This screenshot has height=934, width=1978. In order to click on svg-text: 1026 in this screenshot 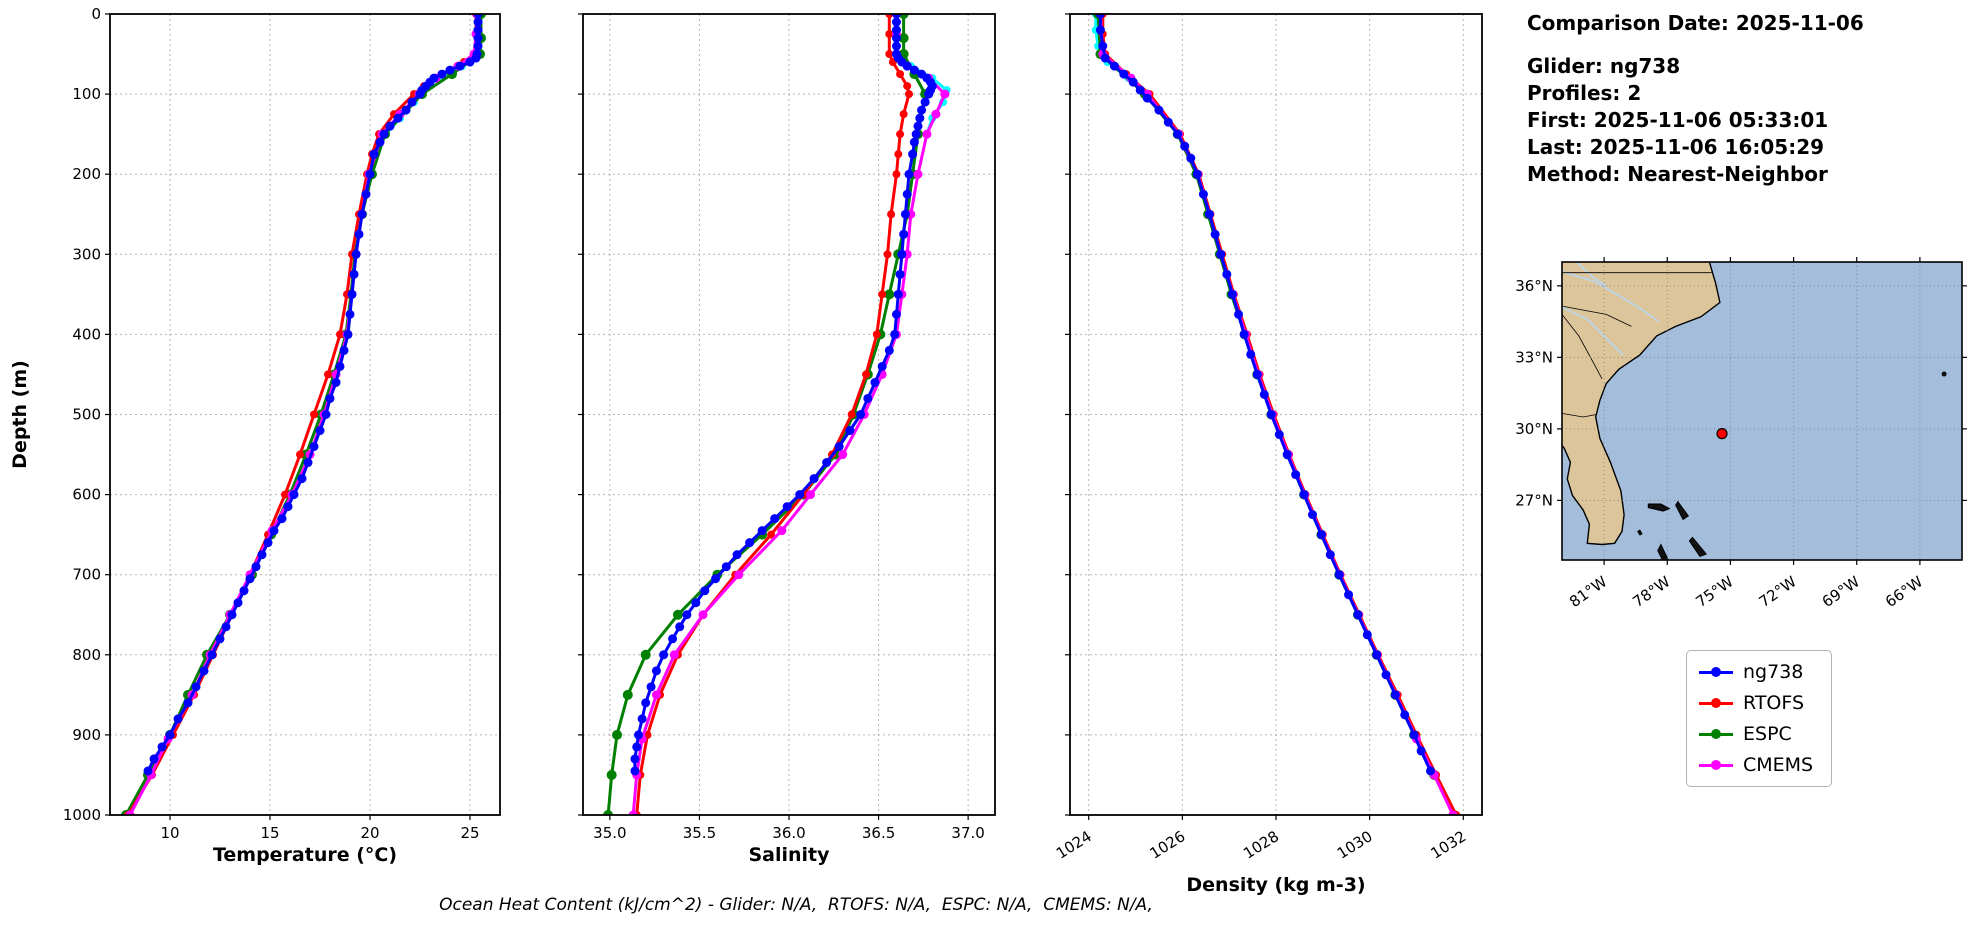, I will do `click(1168, 845)`.